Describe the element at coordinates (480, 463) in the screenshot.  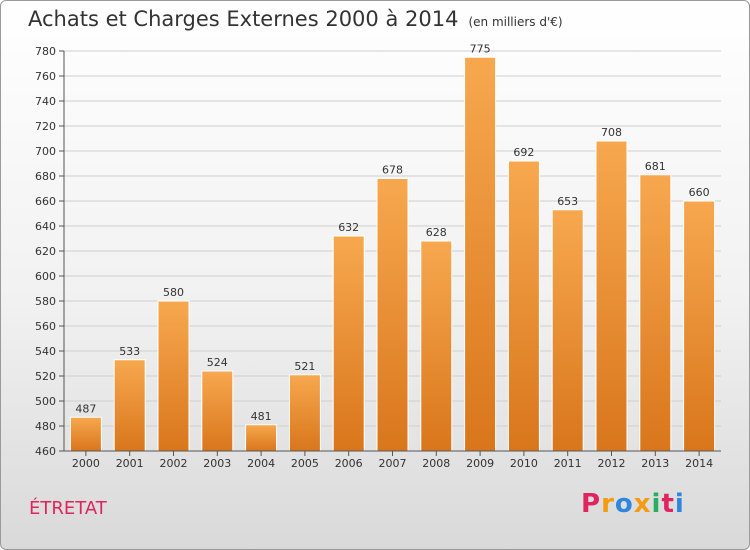
I see `x-tick-label: 2009` at that location.